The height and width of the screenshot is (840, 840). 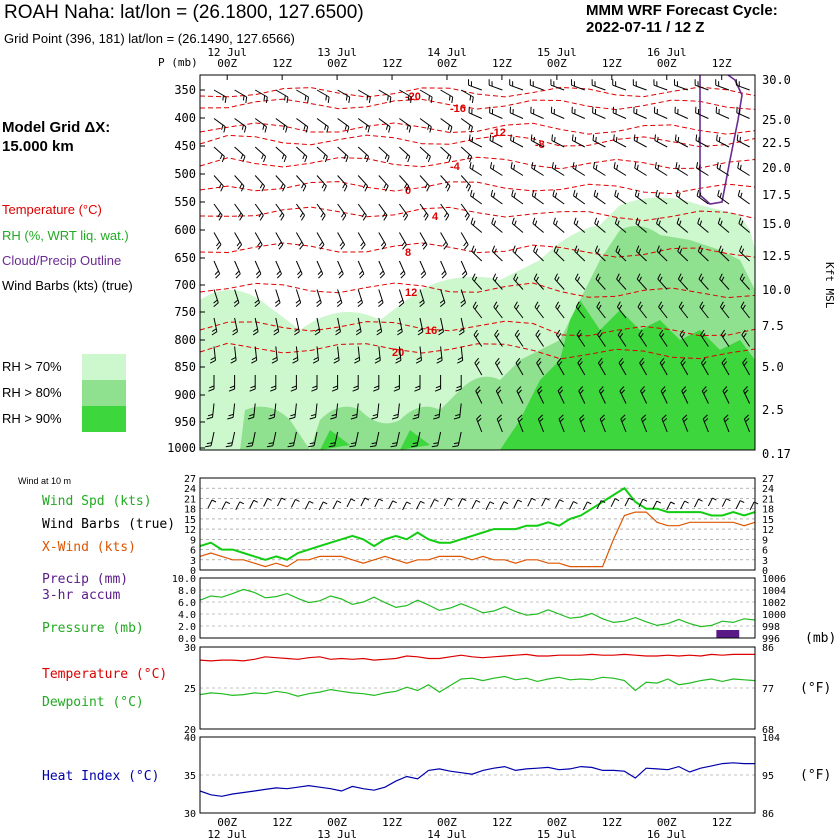 What do you see at coordinates (190, 510) in the screenshot?
I see `left-axis-tick: 18` at bounding box center [190, 510].